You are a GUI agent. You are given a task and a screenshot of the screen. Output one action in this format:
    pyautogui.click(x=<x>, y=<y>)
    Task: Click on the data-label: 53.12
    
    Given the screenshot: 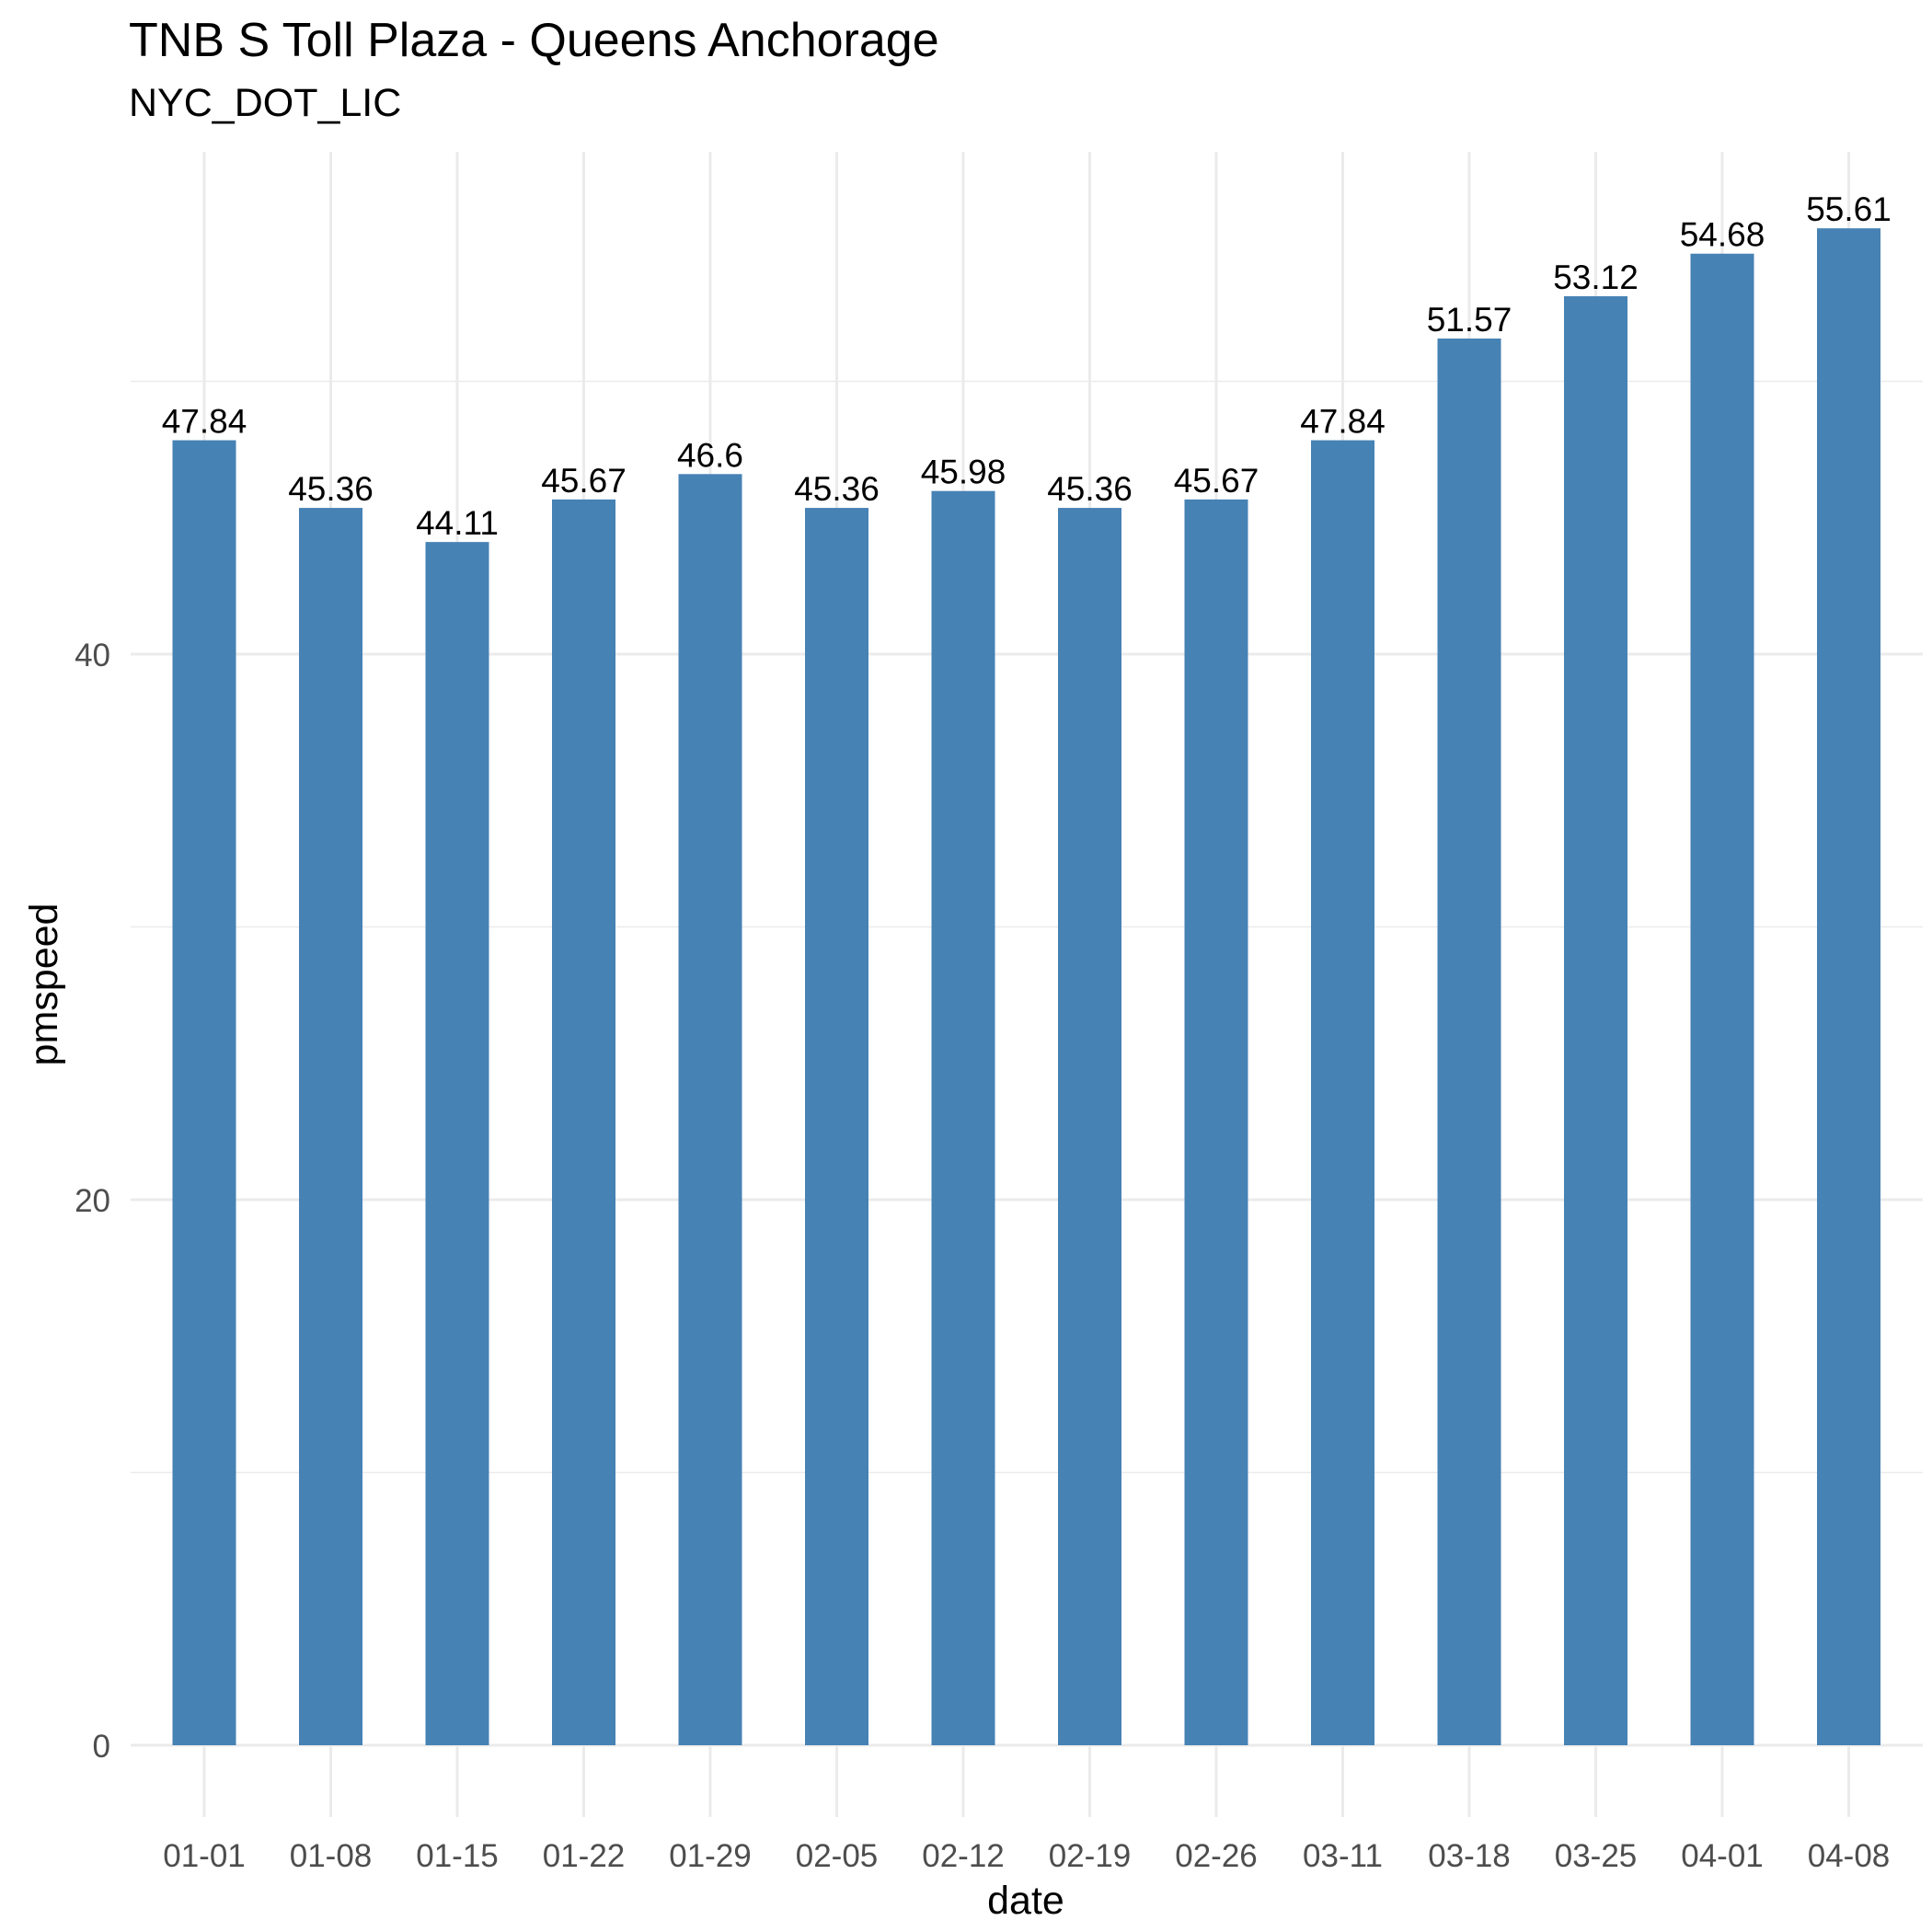 What is the action you would take?
    pyautogui.click(x=1596, y=277)
    